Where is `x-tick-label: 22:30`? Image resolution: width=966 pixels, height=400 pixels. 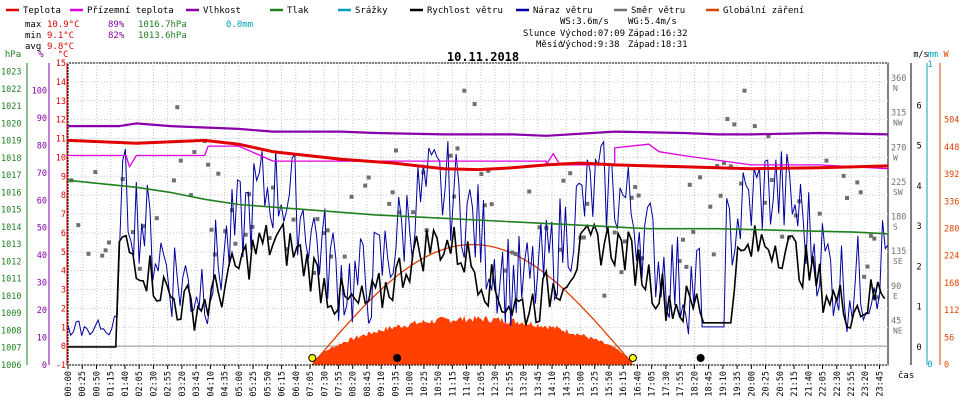
x-tick-label: 22:30 is located at coordinates (838, 384).